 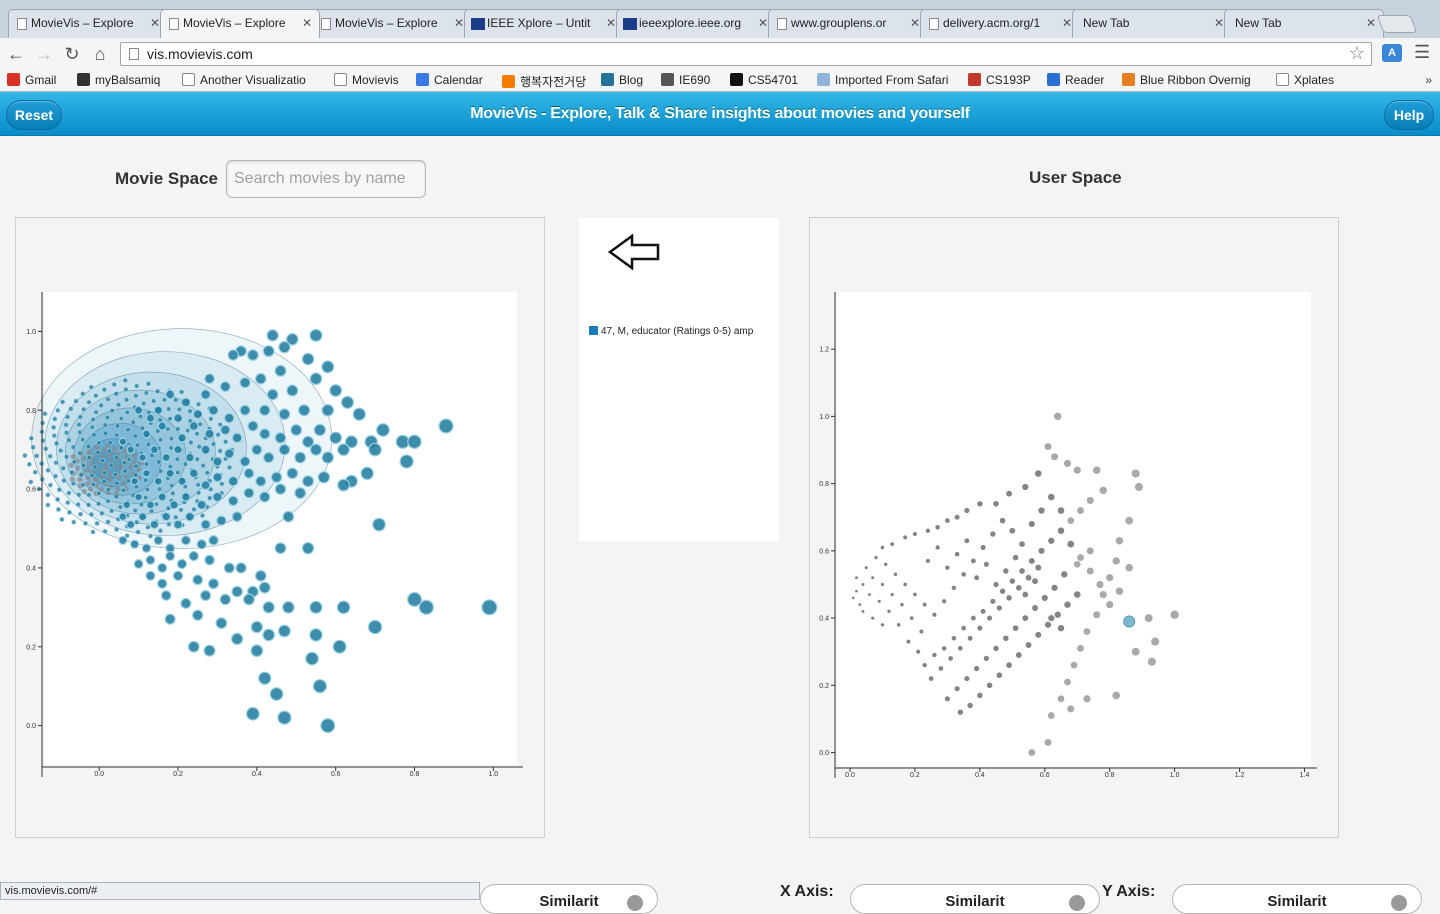 What do you see at coordinates (44, 54) in the screenshot?
I see `forward-icon: →` at bounding box center [44, 54].